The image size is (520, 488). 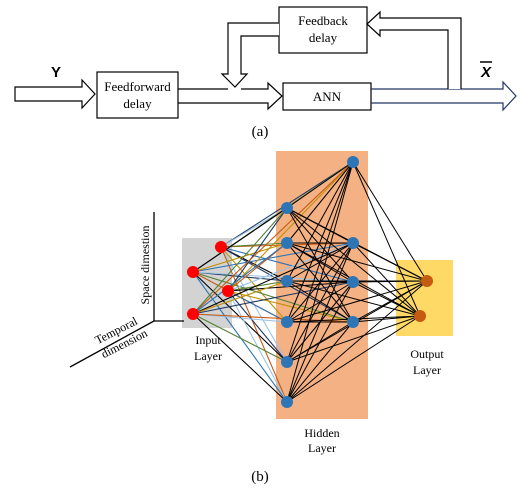 I want to click on ann-label: ANN, so click(x=327, y=96).